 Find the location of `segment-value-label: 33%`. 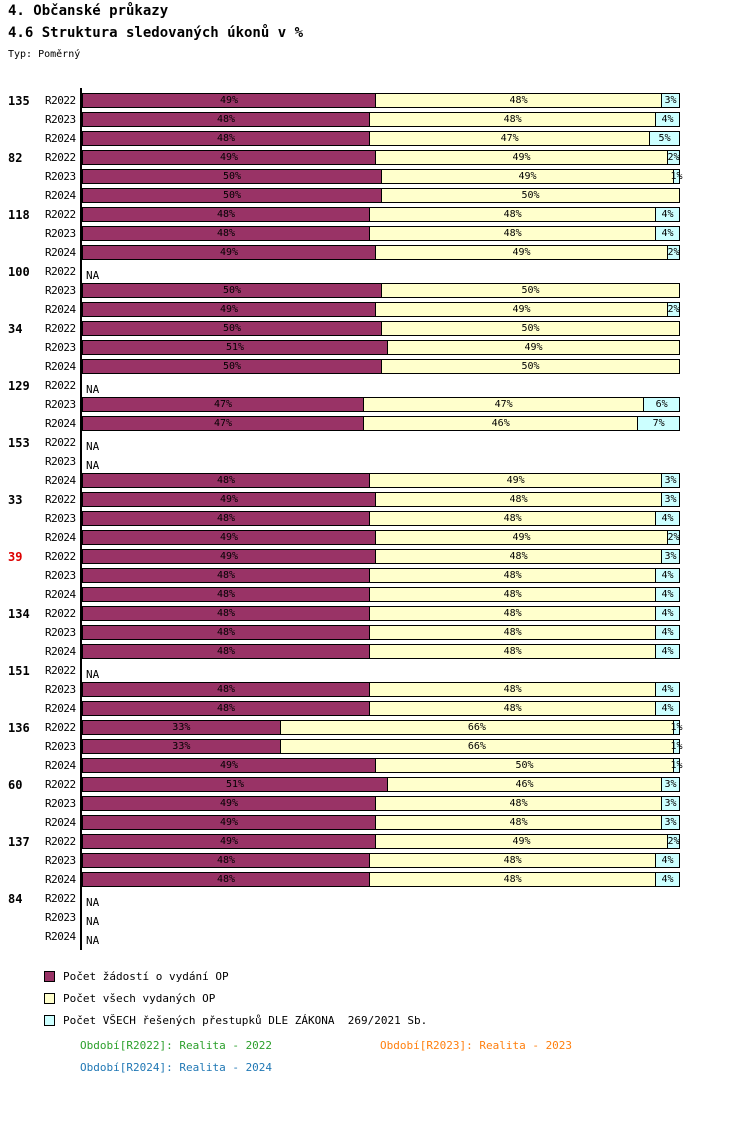

segment-value-label: 33% is located at coordinates (181, 746).